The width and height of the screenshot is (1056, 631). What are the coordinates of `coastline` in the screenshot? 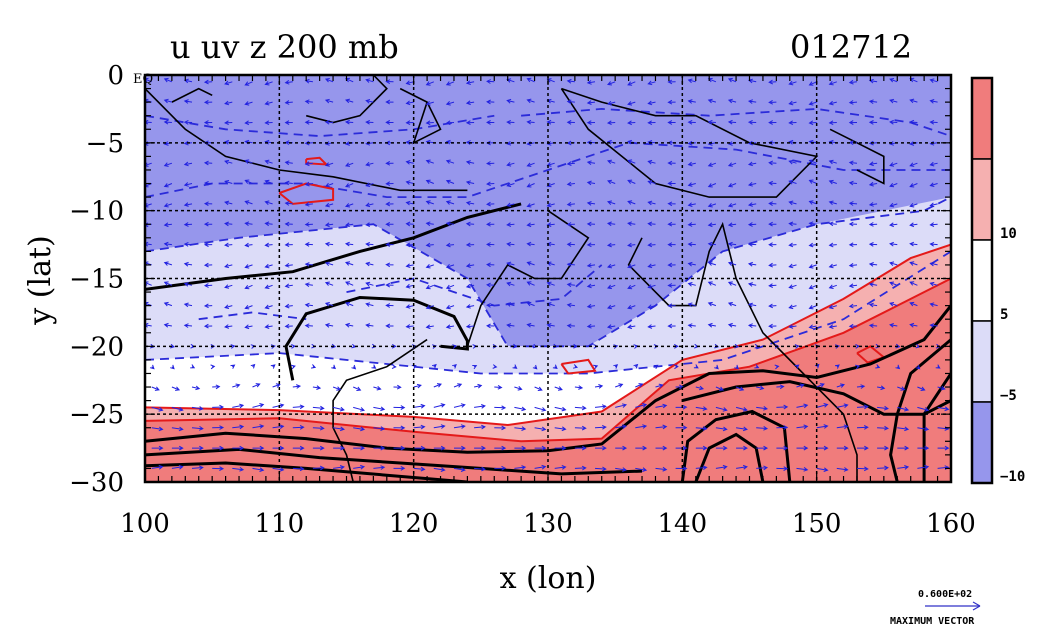 It's located at (380, 410).